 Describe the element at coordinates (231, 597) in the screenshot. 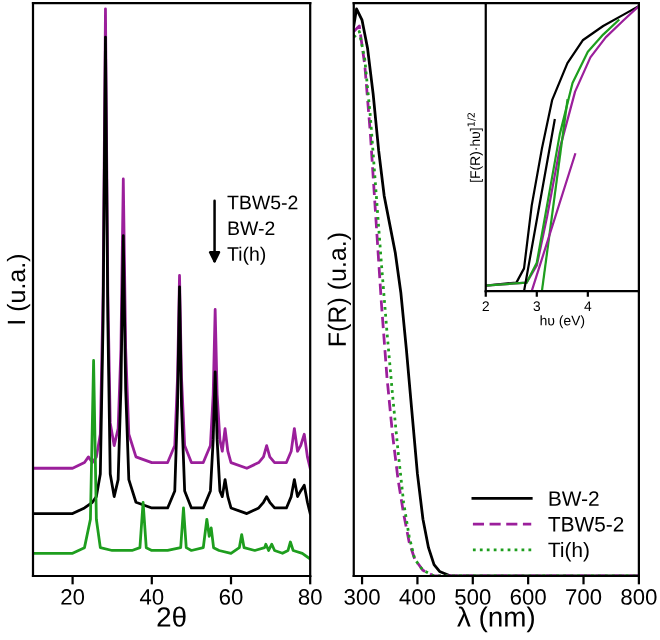

I see `x-tick-label: 60` at that location.